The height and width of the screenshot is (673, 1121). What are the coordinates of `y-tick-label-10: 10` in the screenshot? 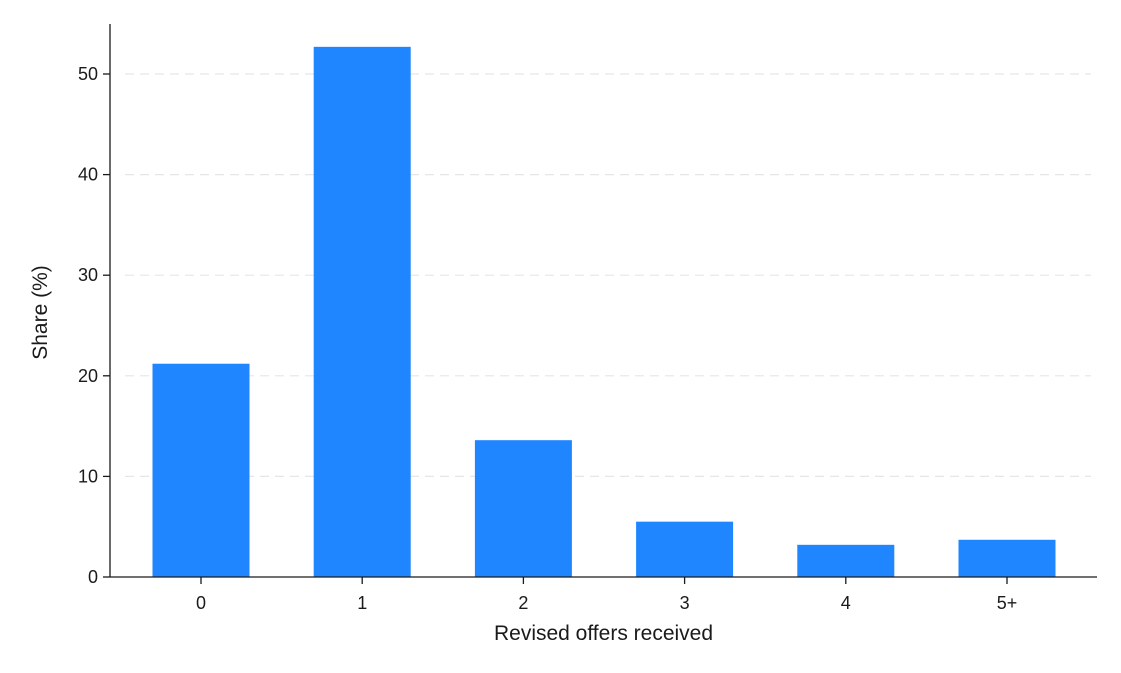 It's located at (88, 476).